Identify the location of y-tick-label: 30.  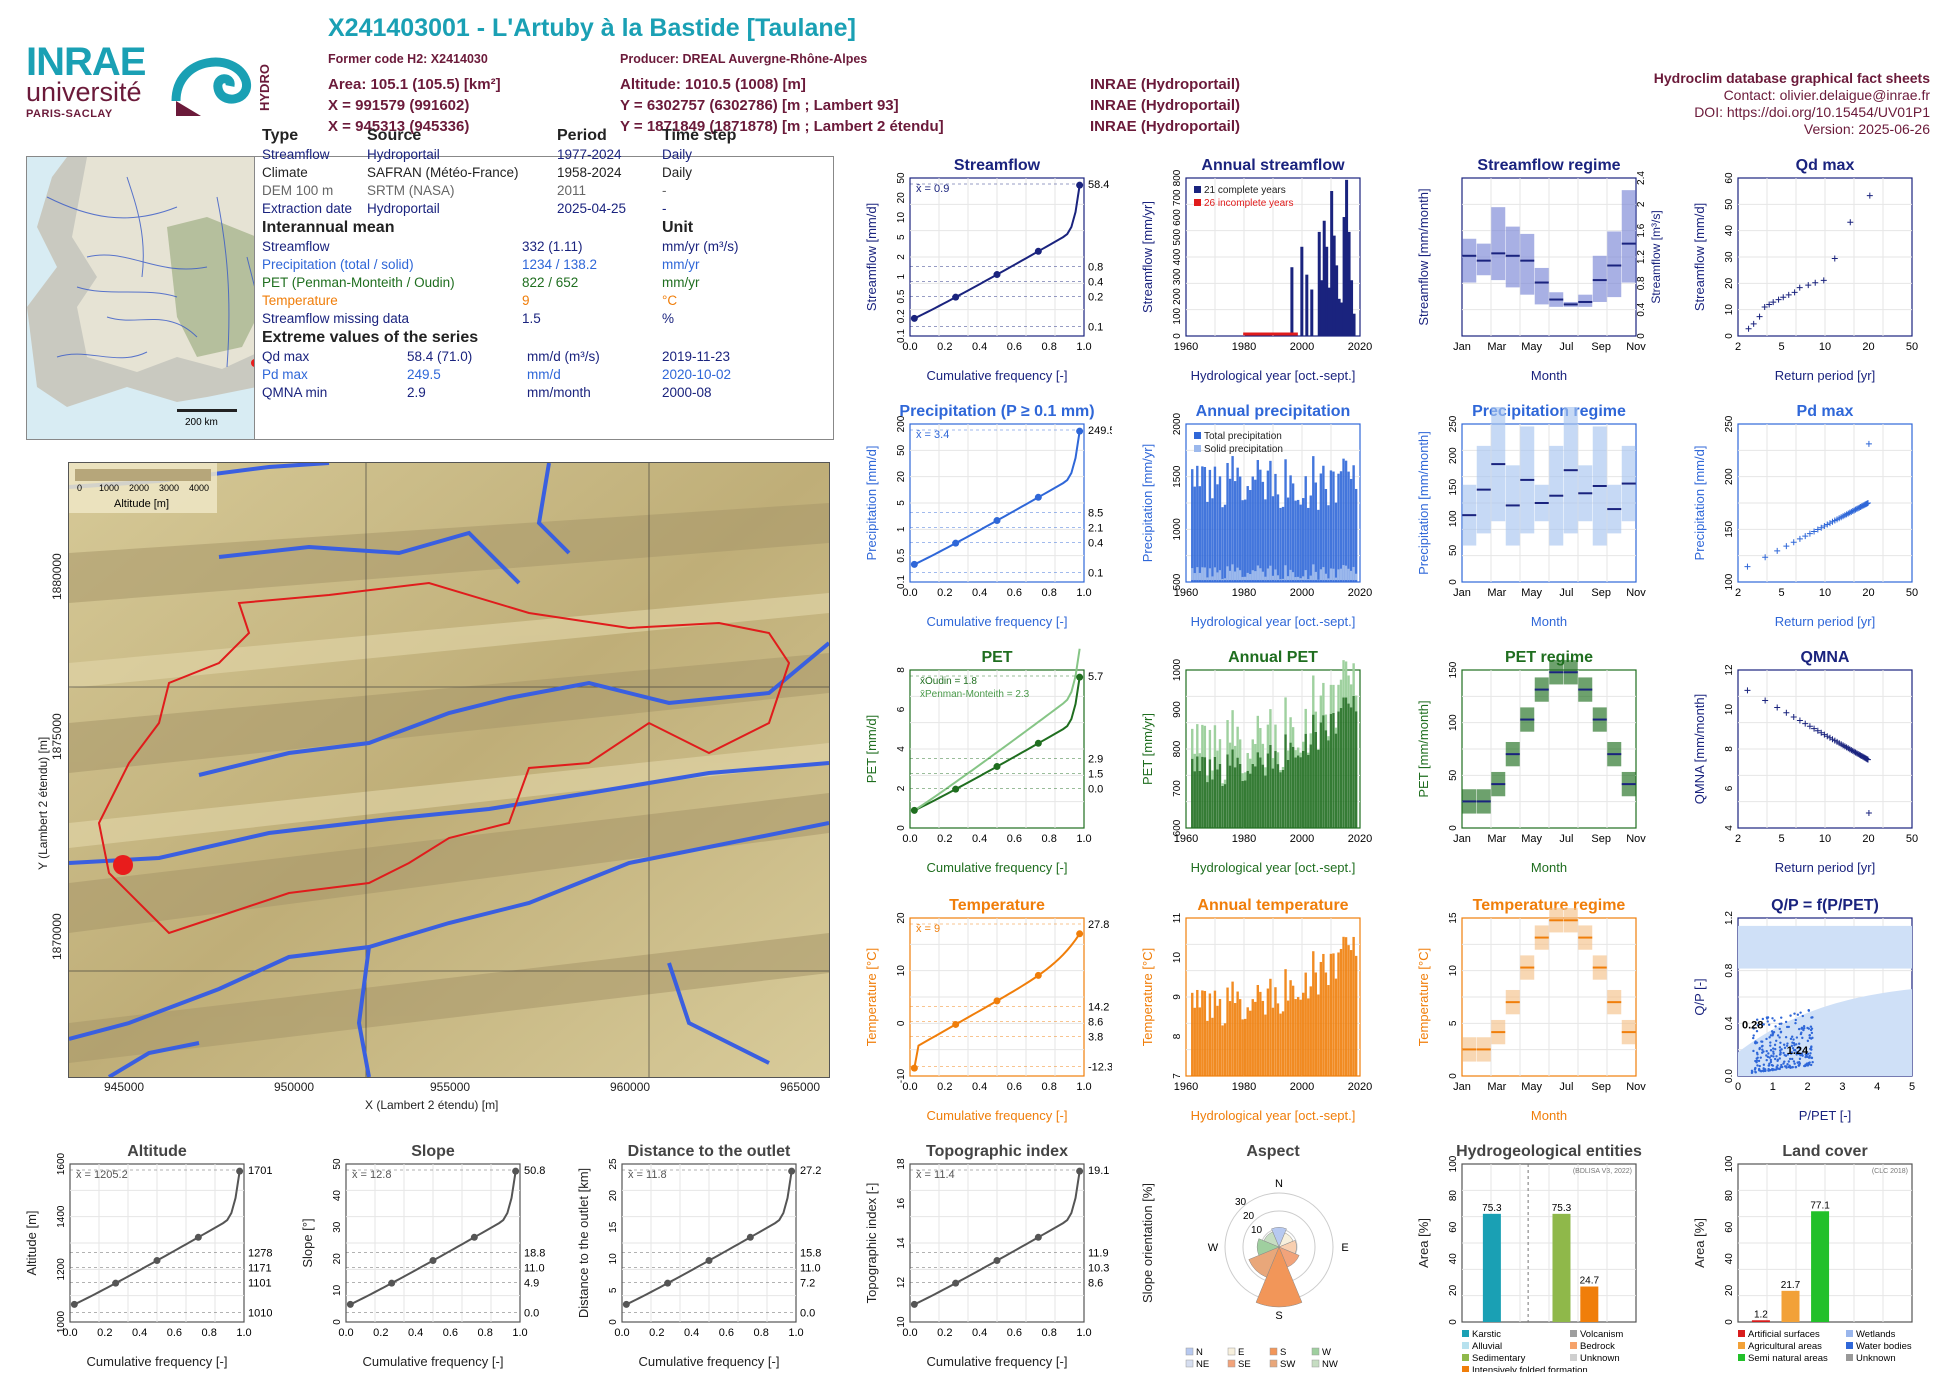
(1729, 257).